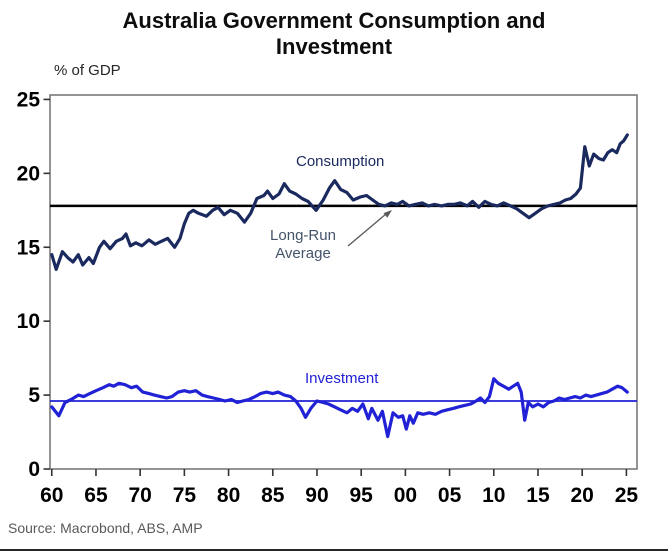  Describe the element at coordinates (28, 173) in the screenshot. I see `y-tick-label: 20` at that location.